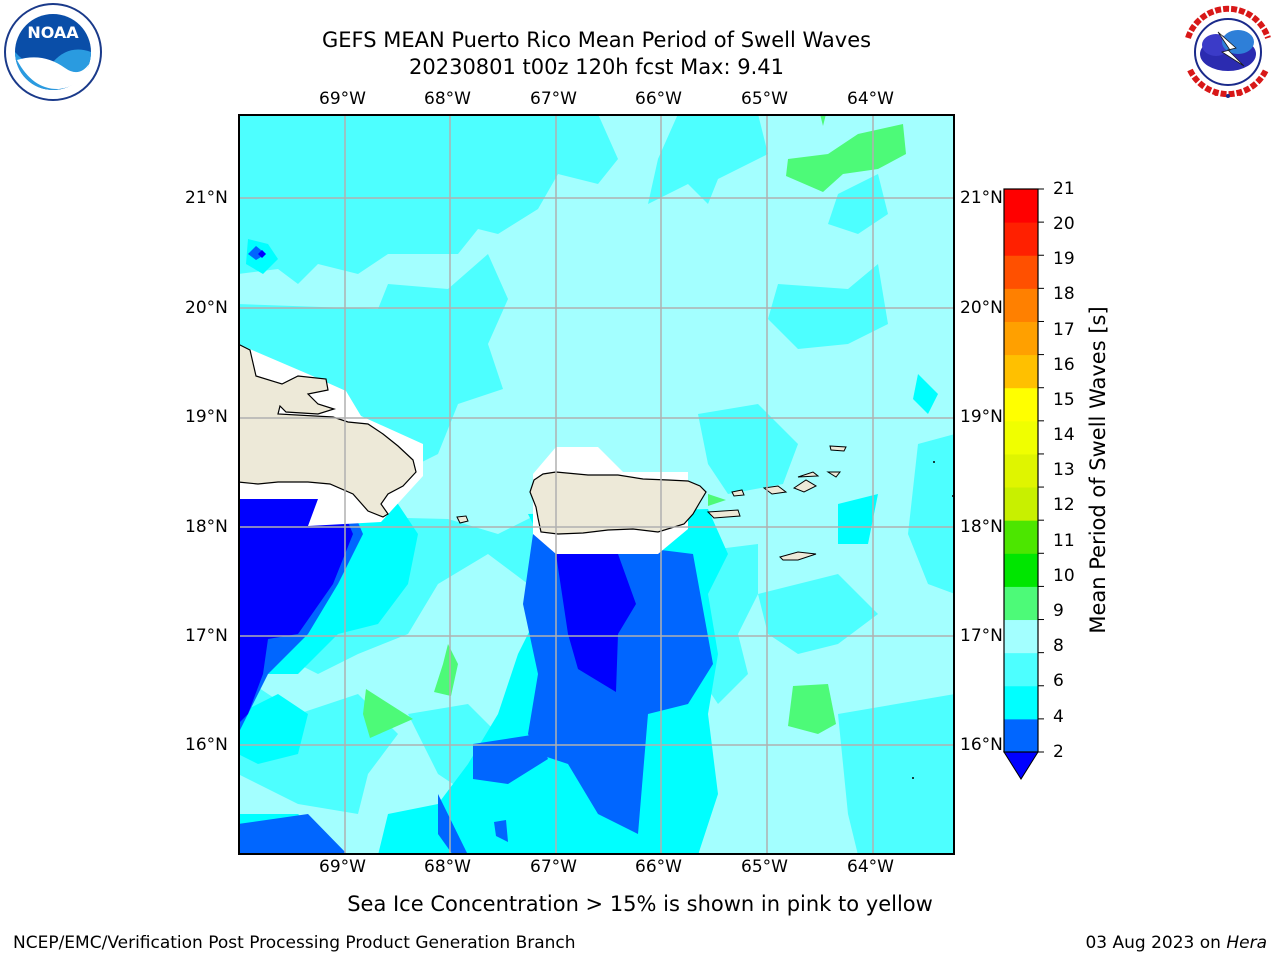 Image resolution: width=1280 pixels, height=960 pixels. I want to click on lon-label-bottom: 69°W, so click(342, 867).